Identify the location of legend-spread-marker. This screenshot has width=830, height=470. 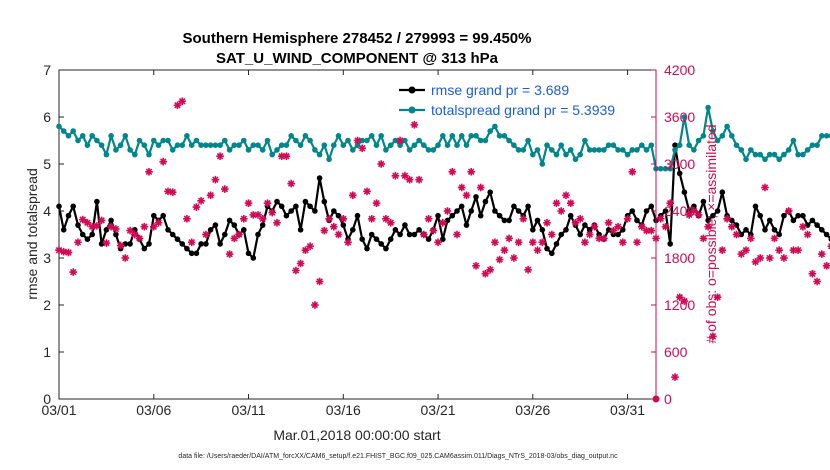
(412, 110).